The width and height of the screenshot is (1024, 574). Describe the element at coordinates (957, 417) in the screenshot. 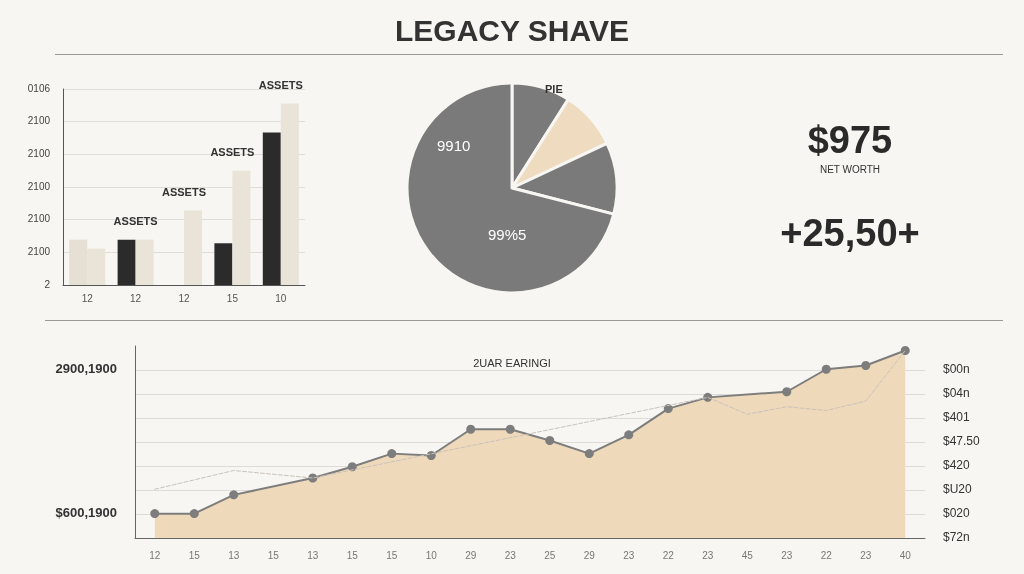

I see `text: $401` at that location.